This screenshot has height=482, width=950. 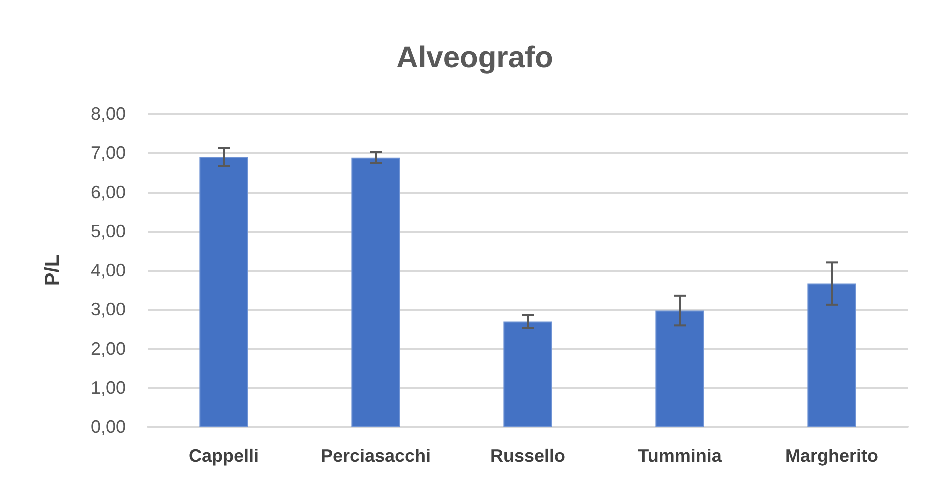 What do you see at coordinates (832, 456) in the screenshot?
I see `x-tick-label: Margherito` at bounding box center [832, 456].